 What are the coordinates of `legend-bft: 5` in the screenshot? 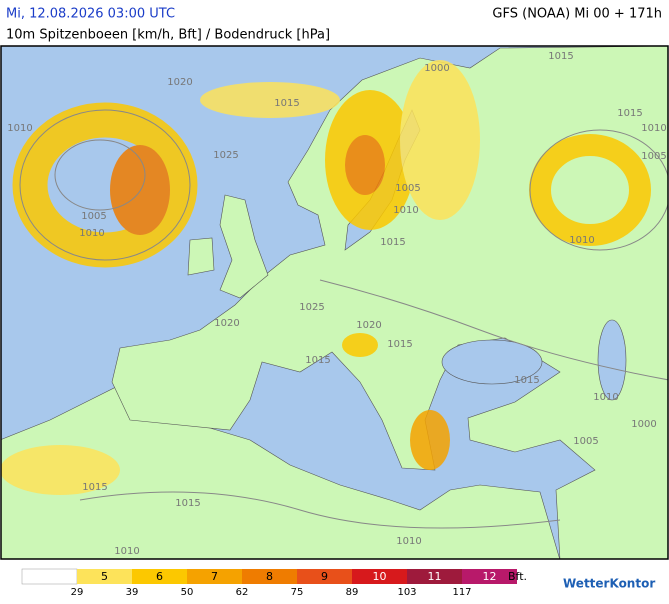 It's located at (104, 576).